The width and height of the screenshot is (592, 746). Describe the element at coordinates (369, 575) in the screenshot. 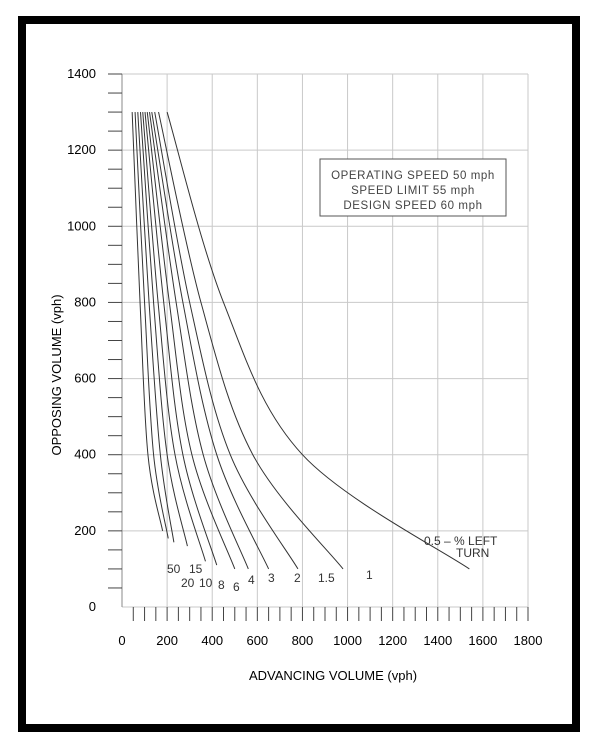

I see `curve-label-1: 1` at that location.